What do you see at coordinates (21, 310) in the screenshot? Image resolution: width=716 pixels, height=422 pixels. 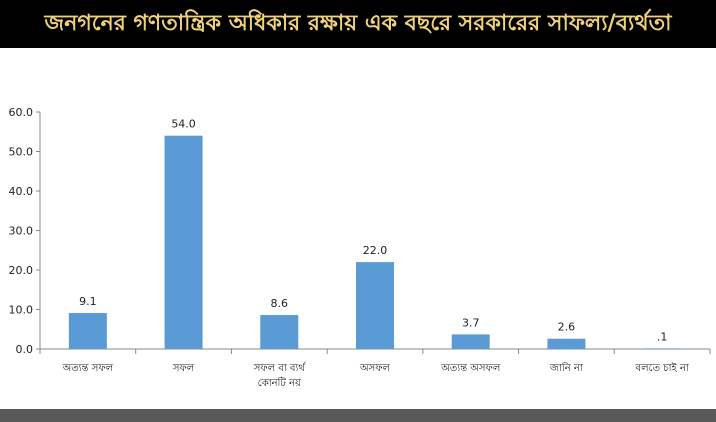 I see `y-tick-label: 10.0` at bounding box center [21, 310].